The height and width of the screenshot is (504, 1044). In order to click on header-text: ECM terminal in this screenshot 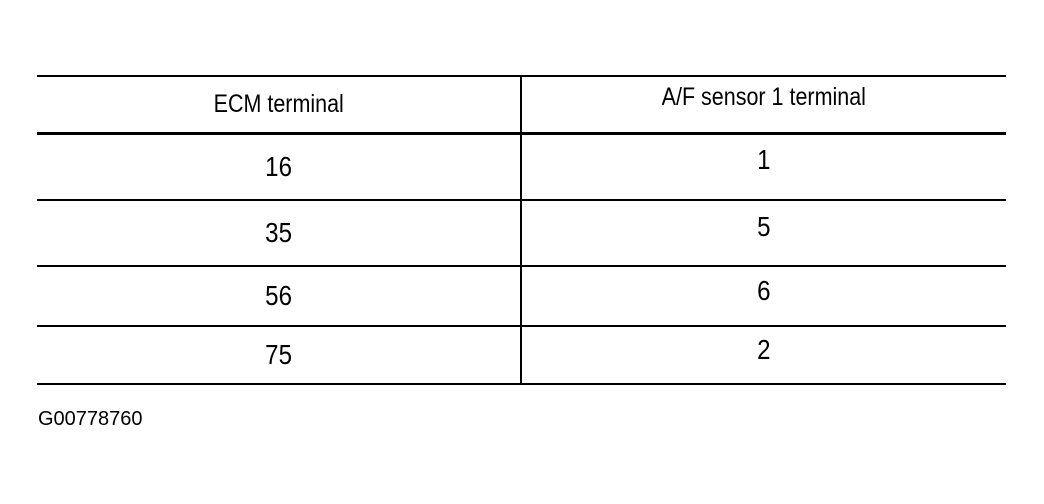, I will do `click(278, 104)`.